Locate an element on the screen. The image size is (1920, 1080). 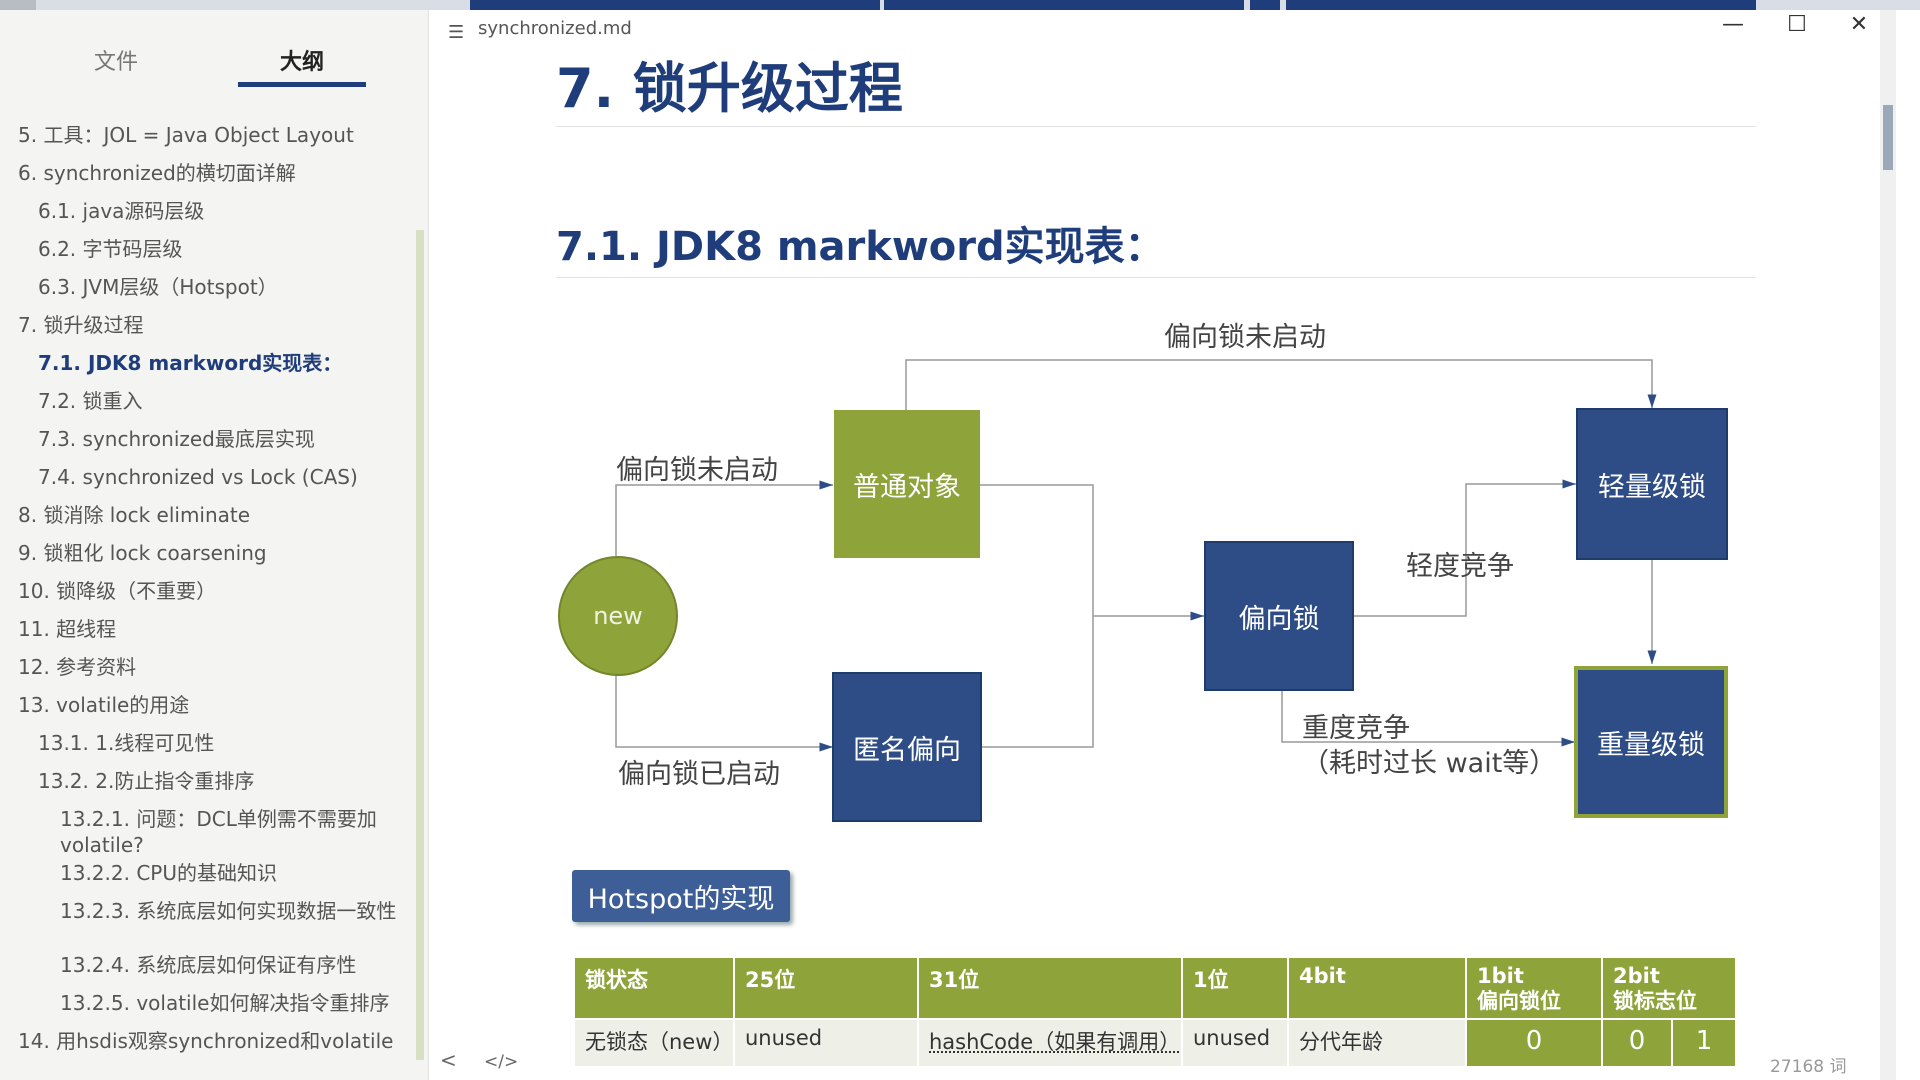
heading-2: 7.1. JDK8 markword实现表： is located at coordinates (860, 247).